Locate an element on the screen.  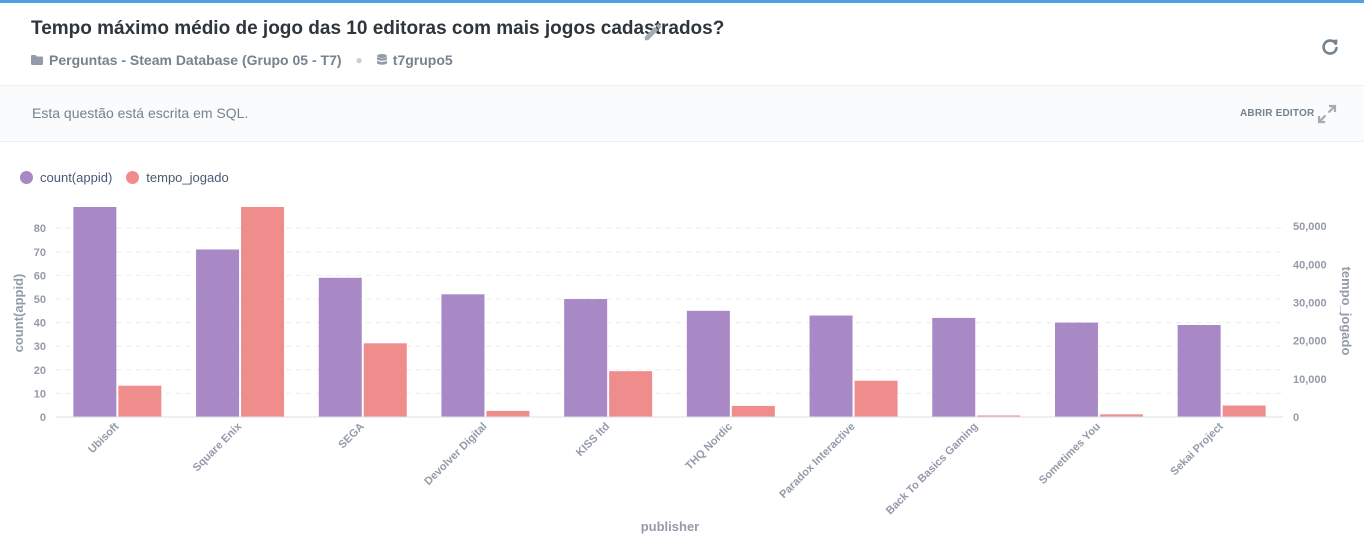
x-tick-label: Ubisoft is located at coordinates (104, 438).